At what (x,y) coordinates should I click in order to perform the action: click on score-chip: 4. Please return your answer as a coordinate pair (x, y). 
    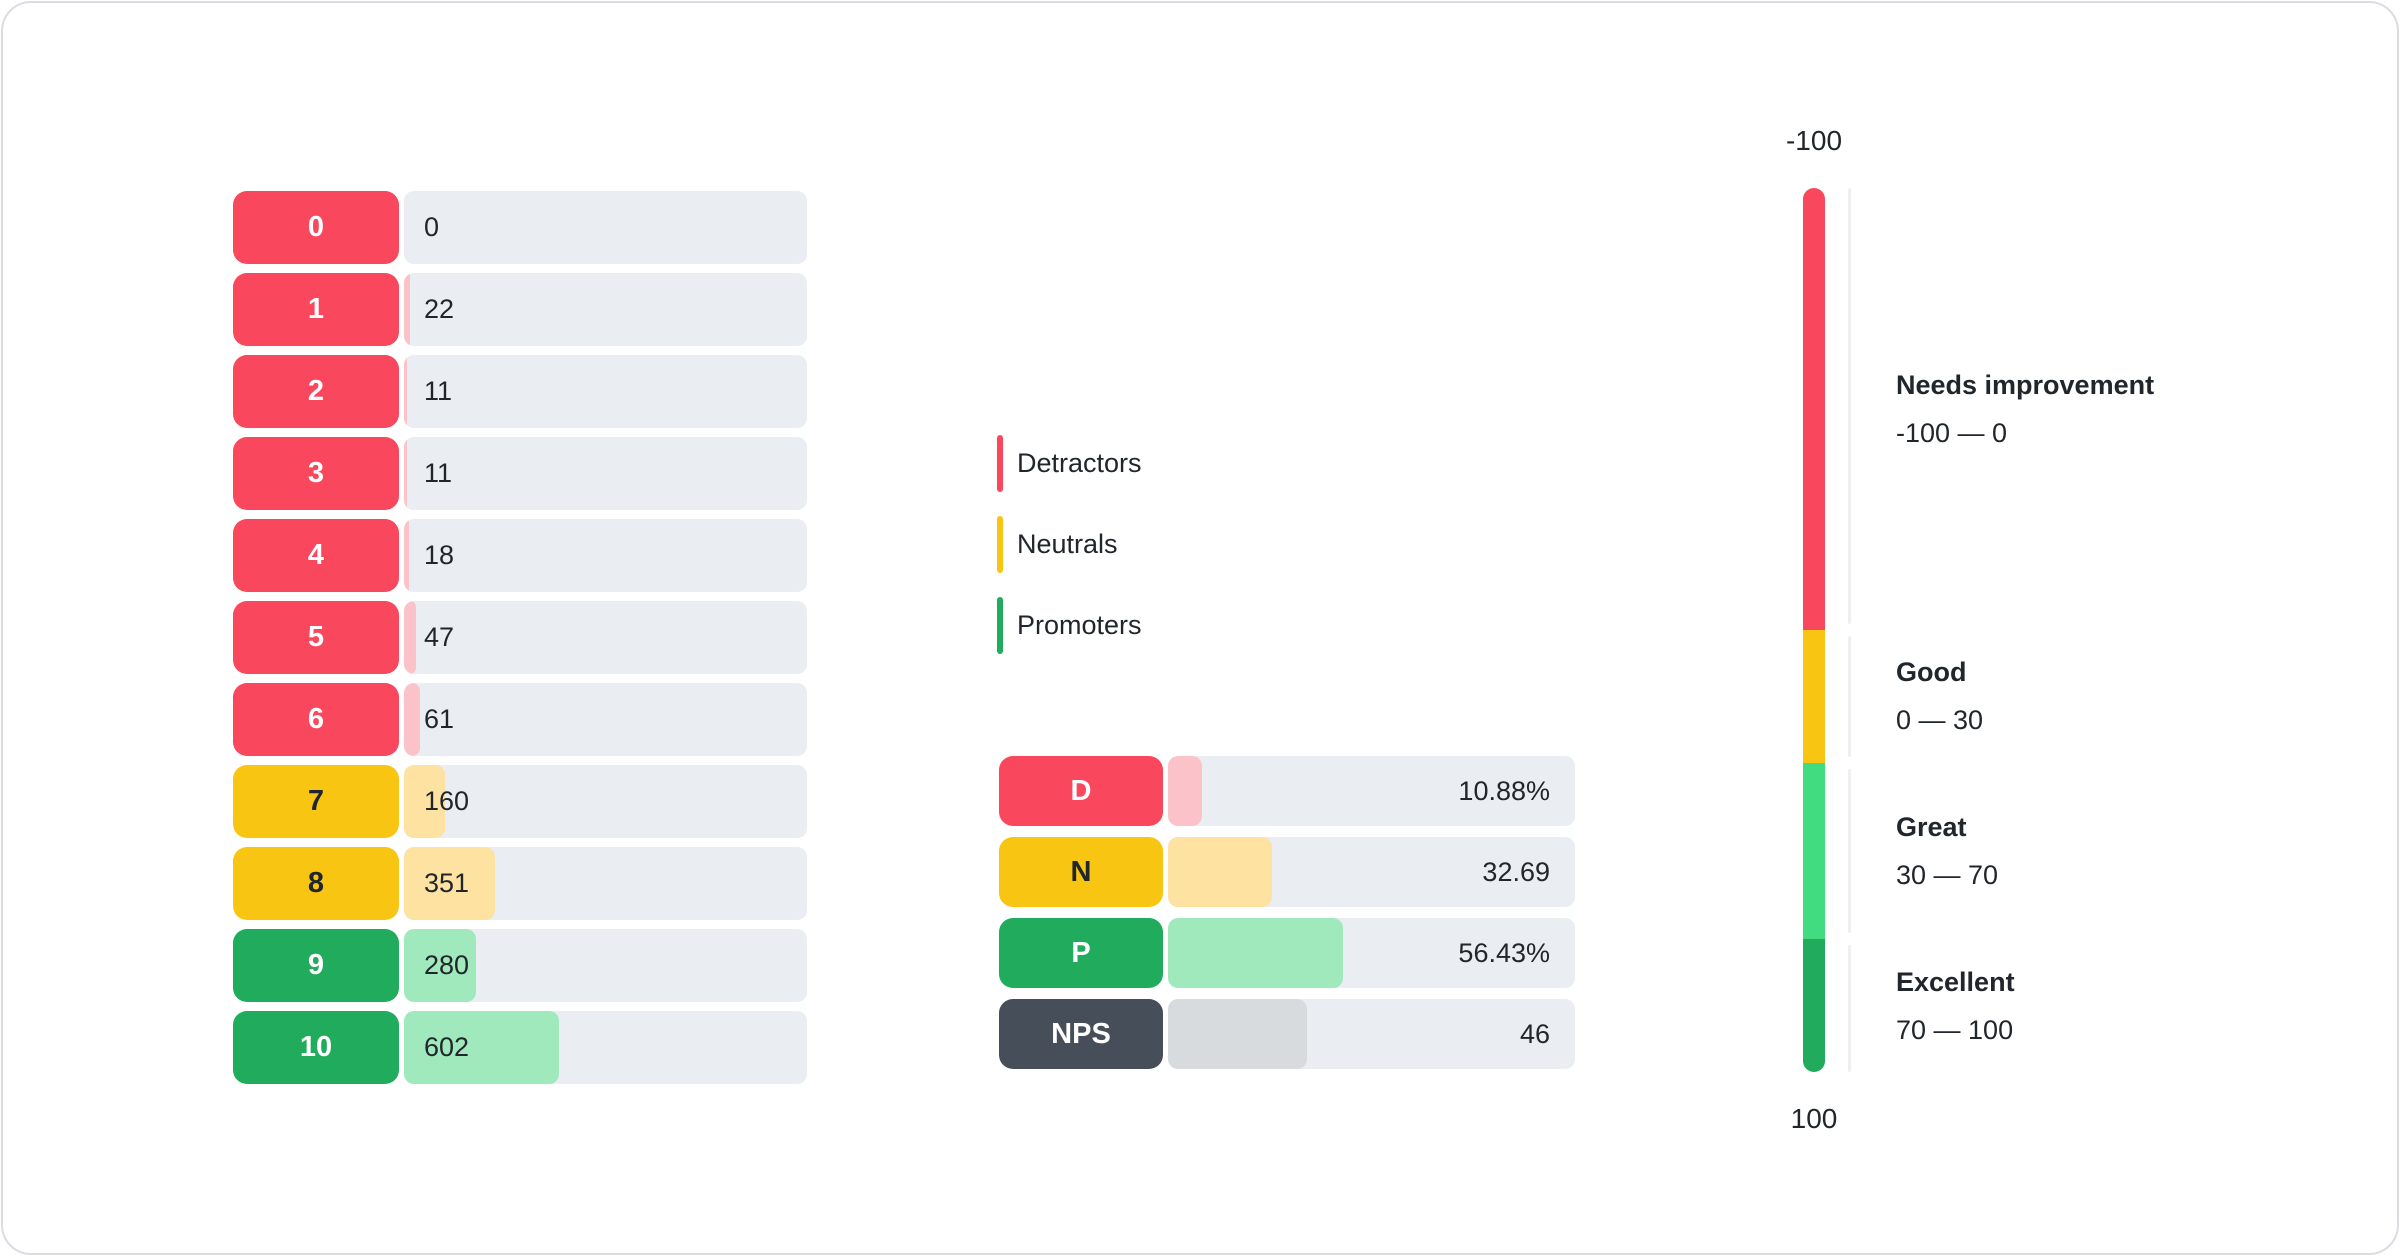
    Looking at the image, I should click on (316, 555).